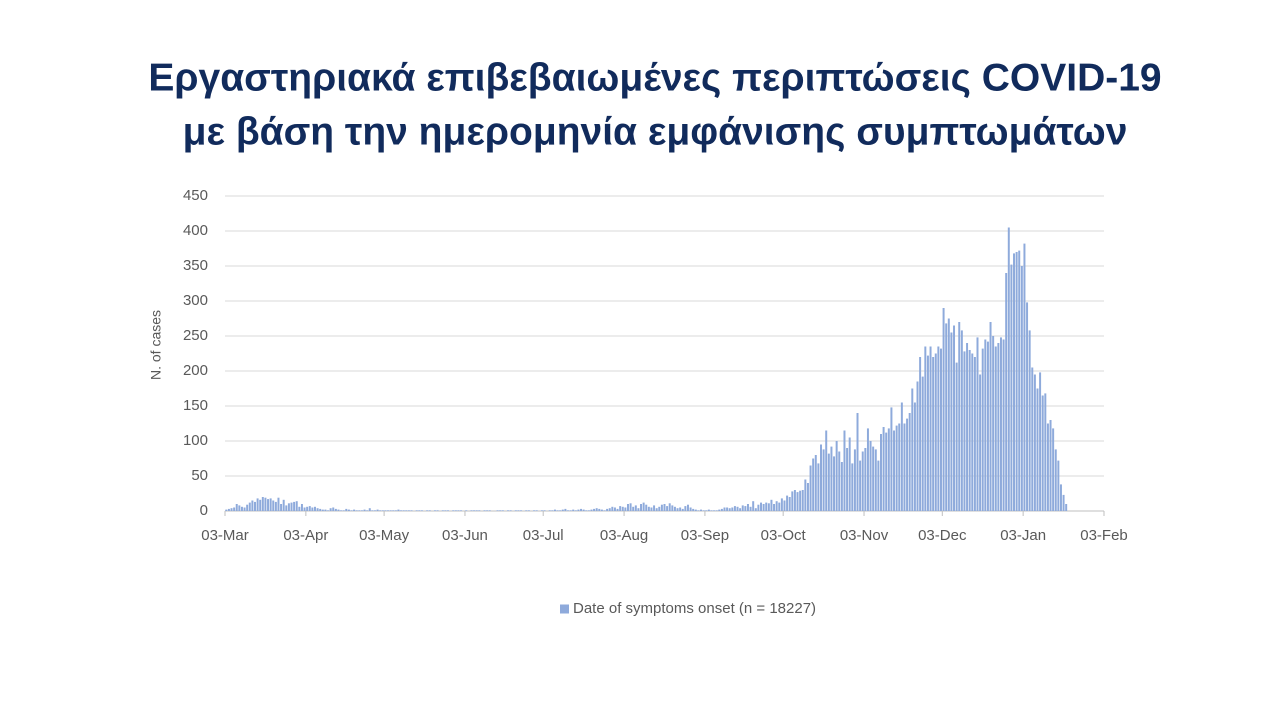  I want to click on x-tick-label: 03-Jan, so click(1023, 535).